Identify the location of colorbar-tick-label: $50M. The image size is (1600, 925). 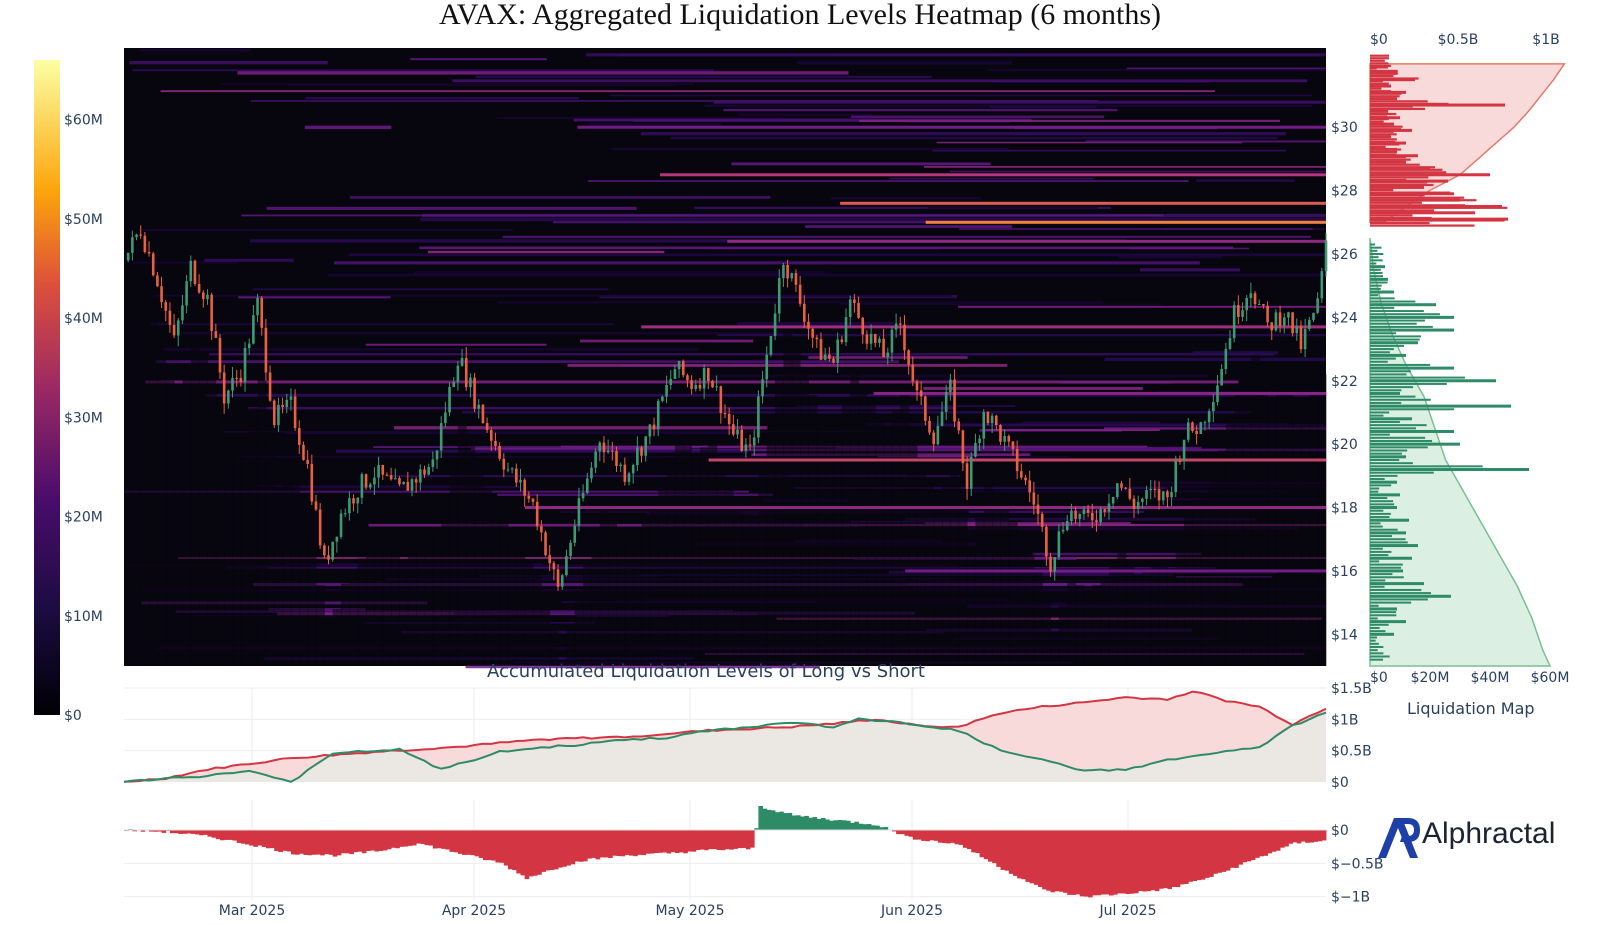
(83, 220).